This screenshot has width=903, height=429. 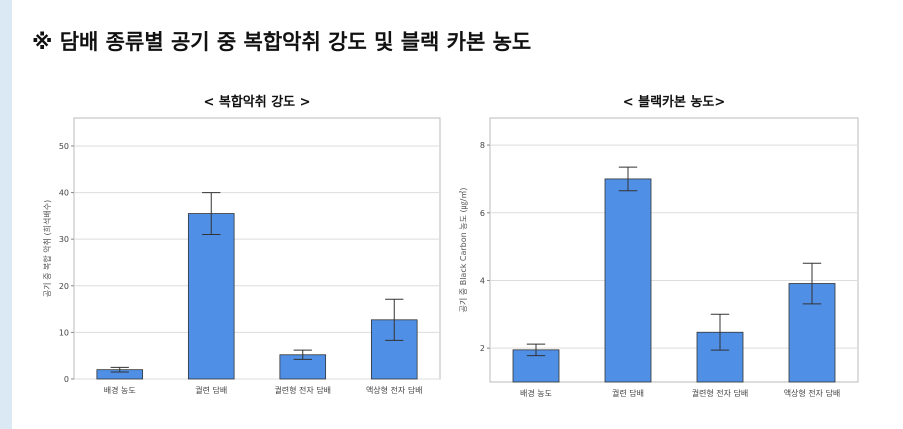 I want to click on y-tick-label: 2, so click(x=482, y=348).